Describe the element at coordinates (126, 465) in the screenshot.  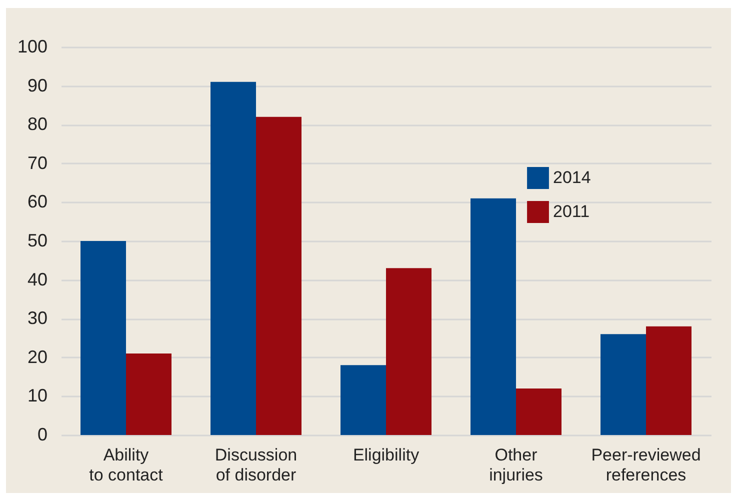
I see `x-tick-label: Ability to contact` at that location.